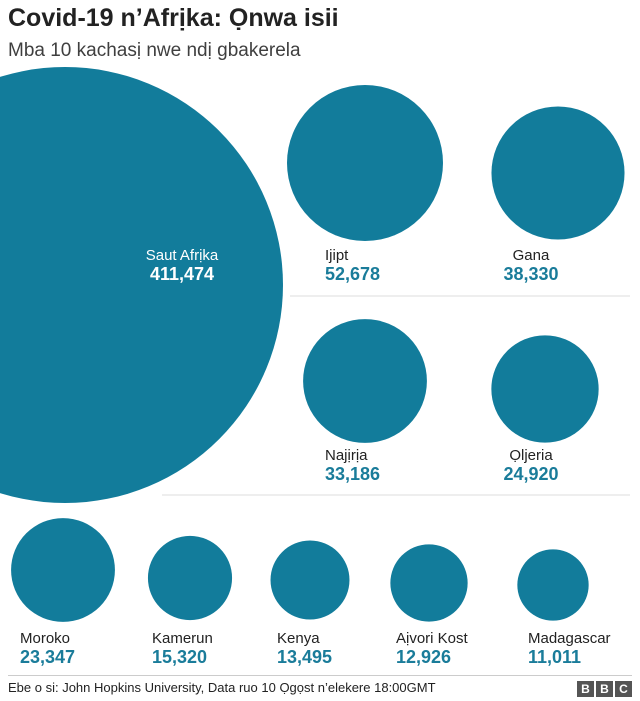  I want to click on chart-title: Covid-19 n’Afrịka: Ọnwa isii, so click(173, 18).